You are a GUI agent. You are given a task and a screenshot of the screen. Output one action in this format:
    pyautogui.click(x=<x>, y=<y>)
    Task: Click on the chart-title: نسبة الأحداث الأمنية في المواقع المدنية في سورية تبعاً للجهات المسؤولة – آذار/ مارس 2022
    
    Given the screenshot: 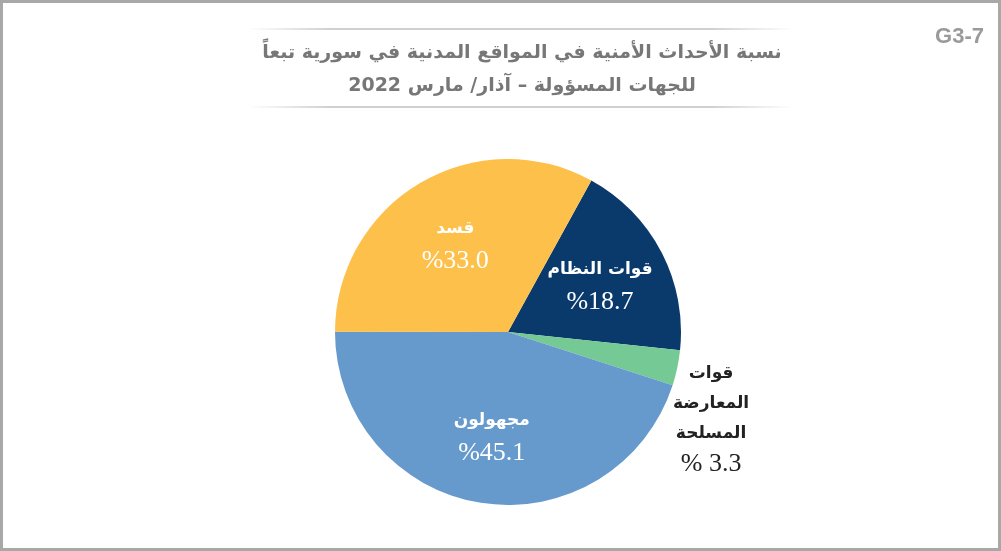 What is the action you would take?
    pyautogui.click(x=522, y=66)
    